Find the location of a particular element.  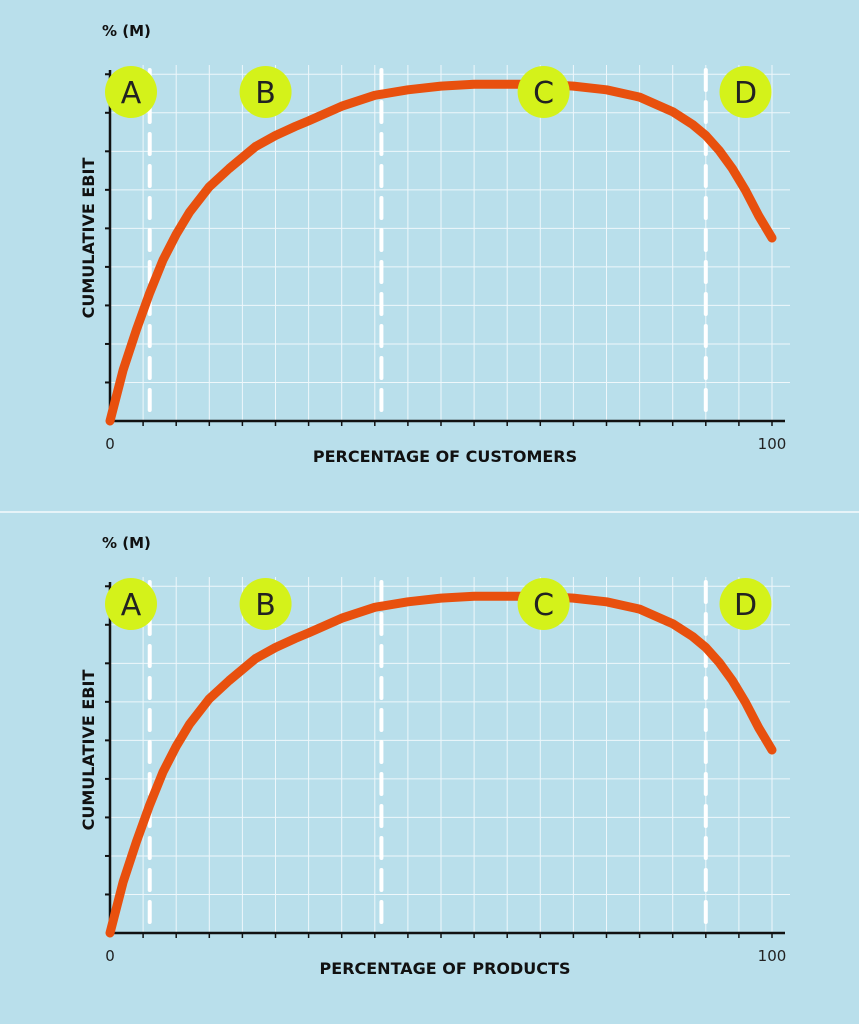

x-axis-title: PERCENTAGE OF CUSTOMERS is located at coordinates (445, 456).